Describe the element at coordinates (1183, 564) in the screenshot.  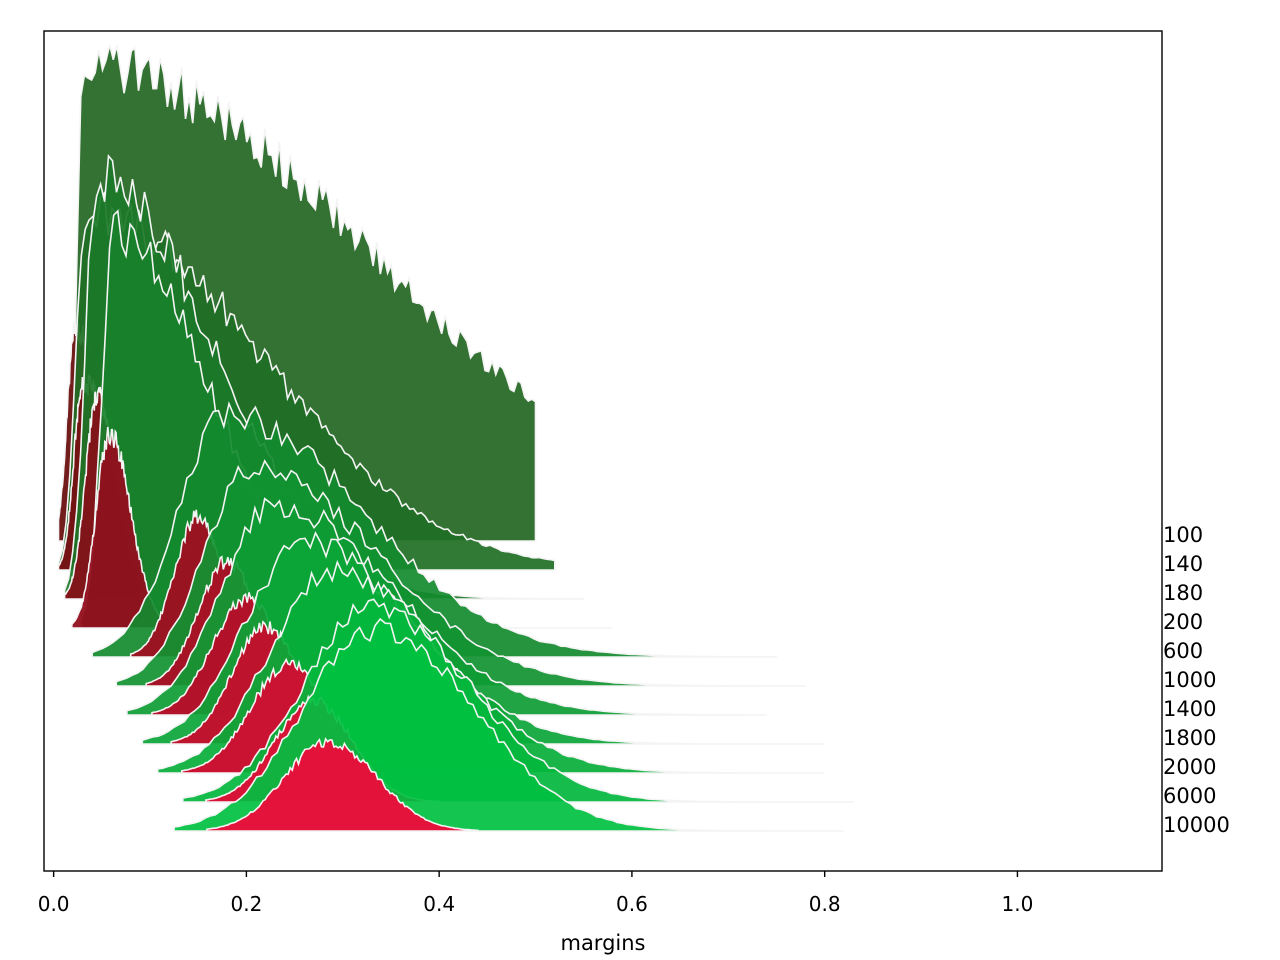
I see `row-label-140: 140` at that location.